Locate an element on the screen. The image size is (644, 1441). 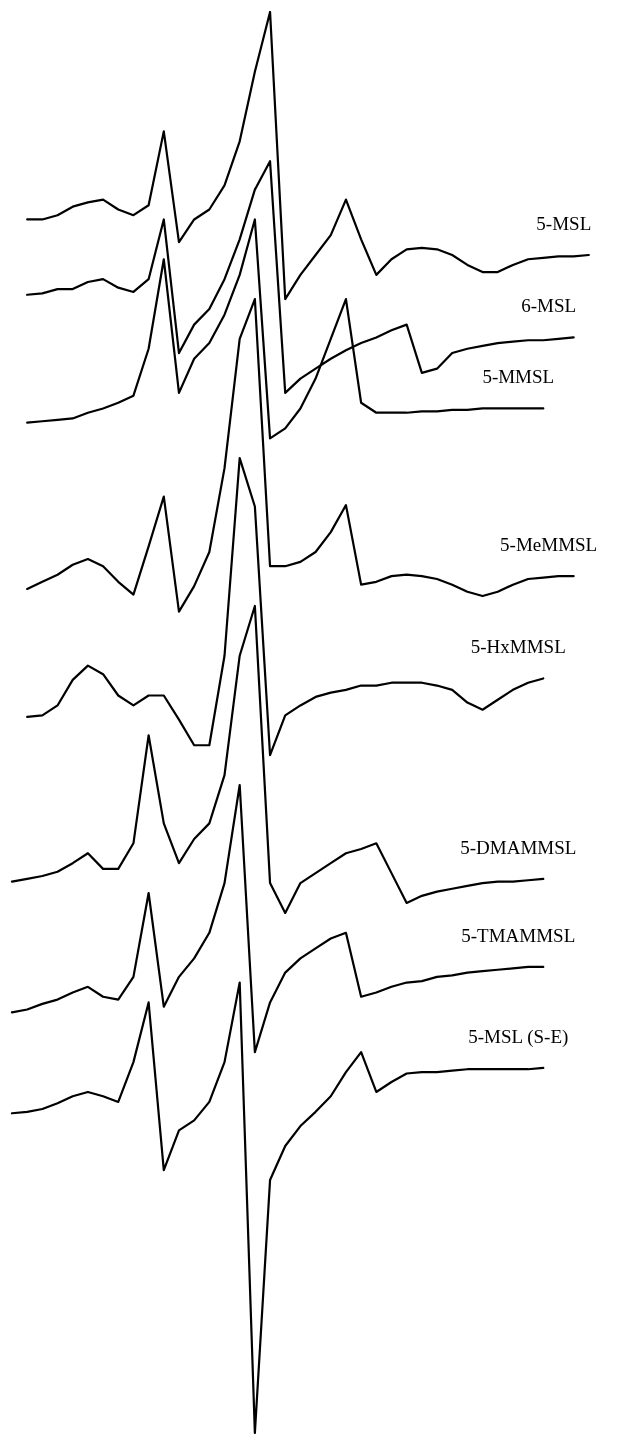
series-label: 5-MeMMSL is located at coordinates (549, 545).